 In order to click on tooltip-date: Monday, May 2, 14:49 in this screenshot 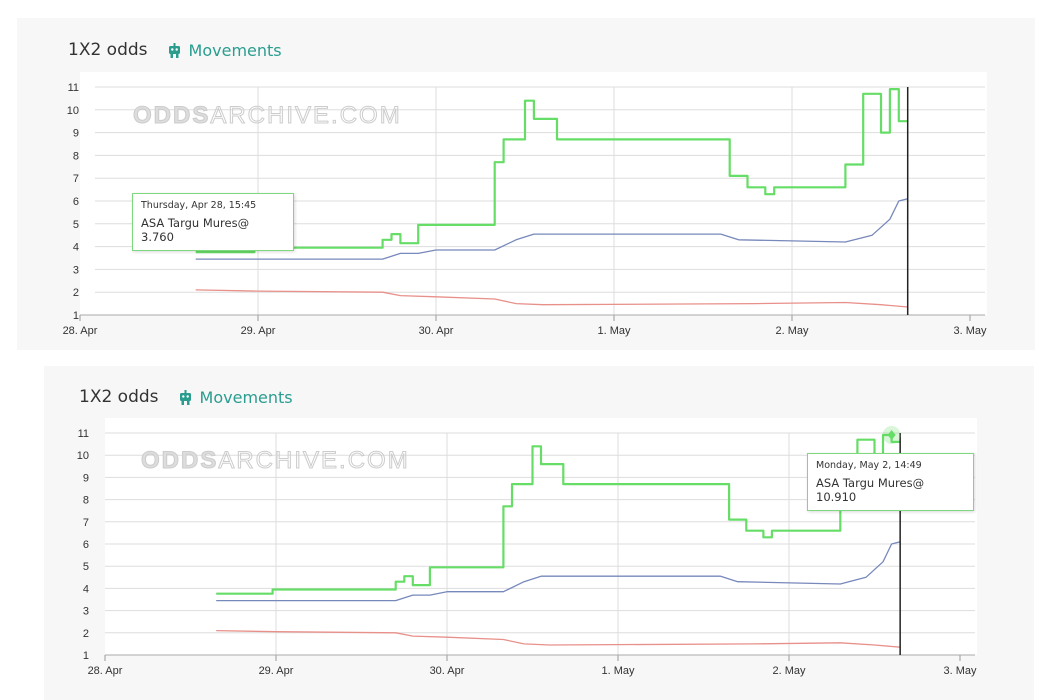, I will do `click(869, 465)`.